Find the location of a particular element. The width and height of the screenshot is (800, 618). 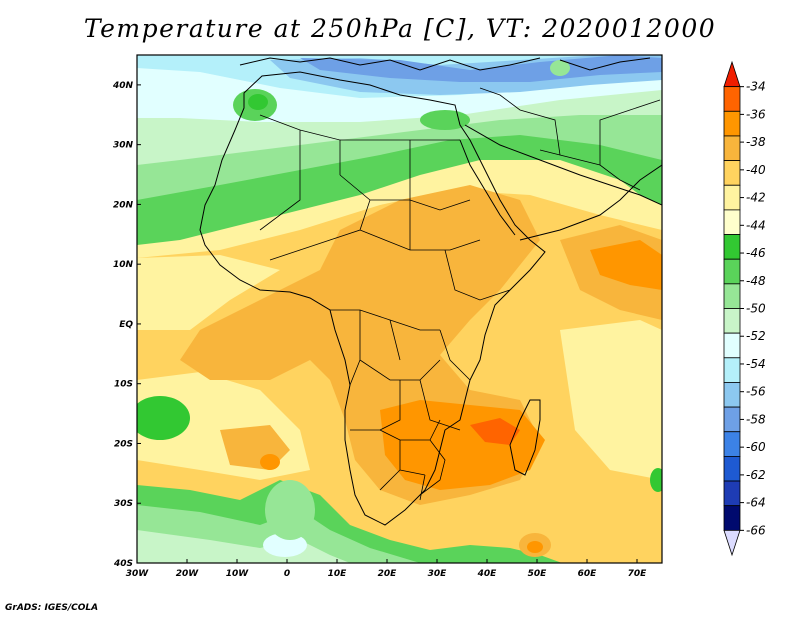

x-tick-label: 20E is located at coordinates (388, 574).